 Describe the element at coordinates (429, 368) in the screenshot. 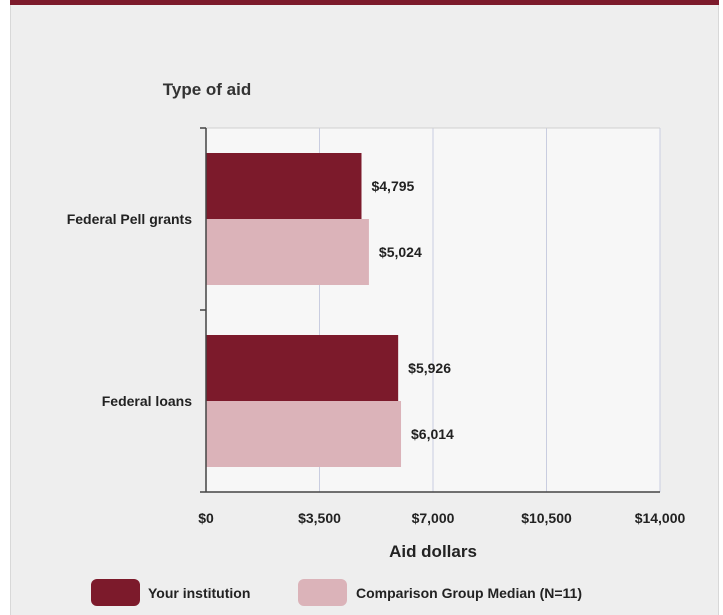

I see `value-label: $5,926` at that location.